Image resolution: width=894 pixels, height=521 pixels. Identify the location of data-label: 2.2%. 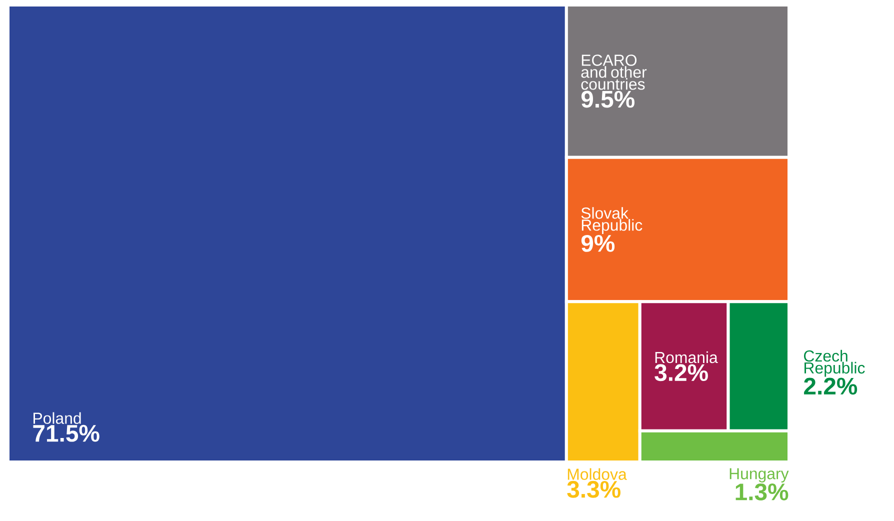
(831, 386).